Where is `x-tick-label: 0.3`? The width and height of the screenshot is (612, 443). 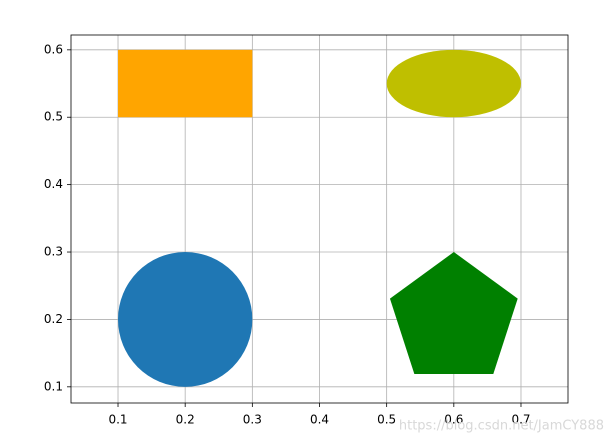 x-tick-label: 0.3 is located at coordinates (252, 420).